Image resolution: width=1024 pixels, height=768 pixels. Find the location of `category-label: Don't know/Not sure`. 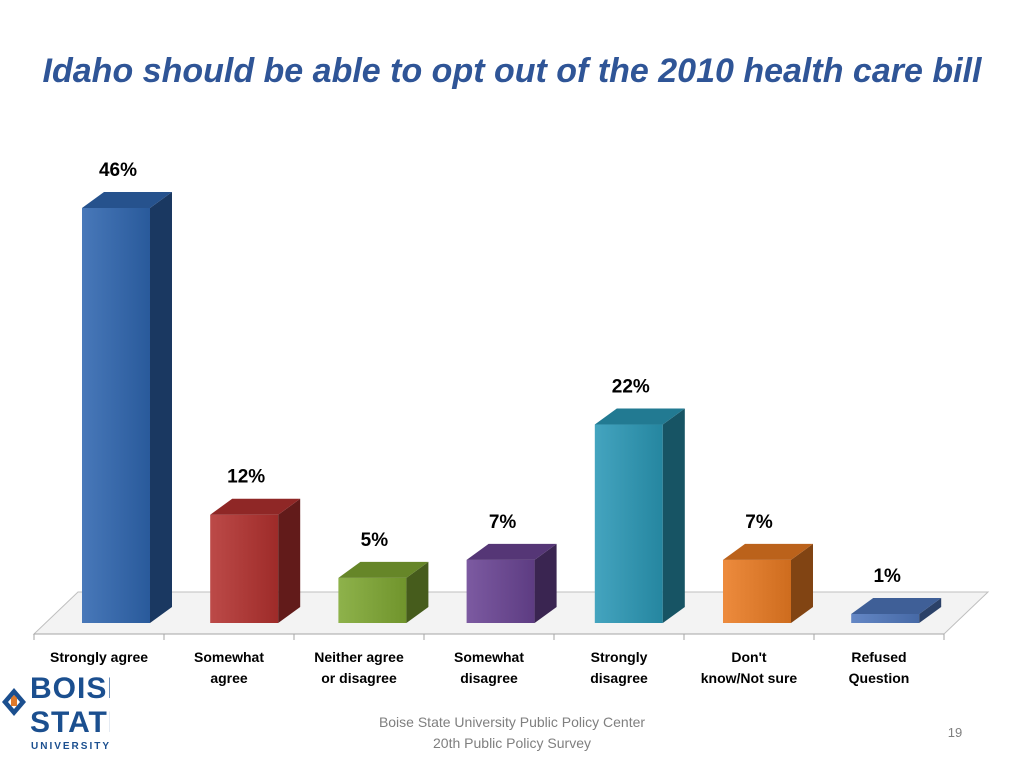

category-label: Don't know/Not sure is located at coordinates (749, 667).